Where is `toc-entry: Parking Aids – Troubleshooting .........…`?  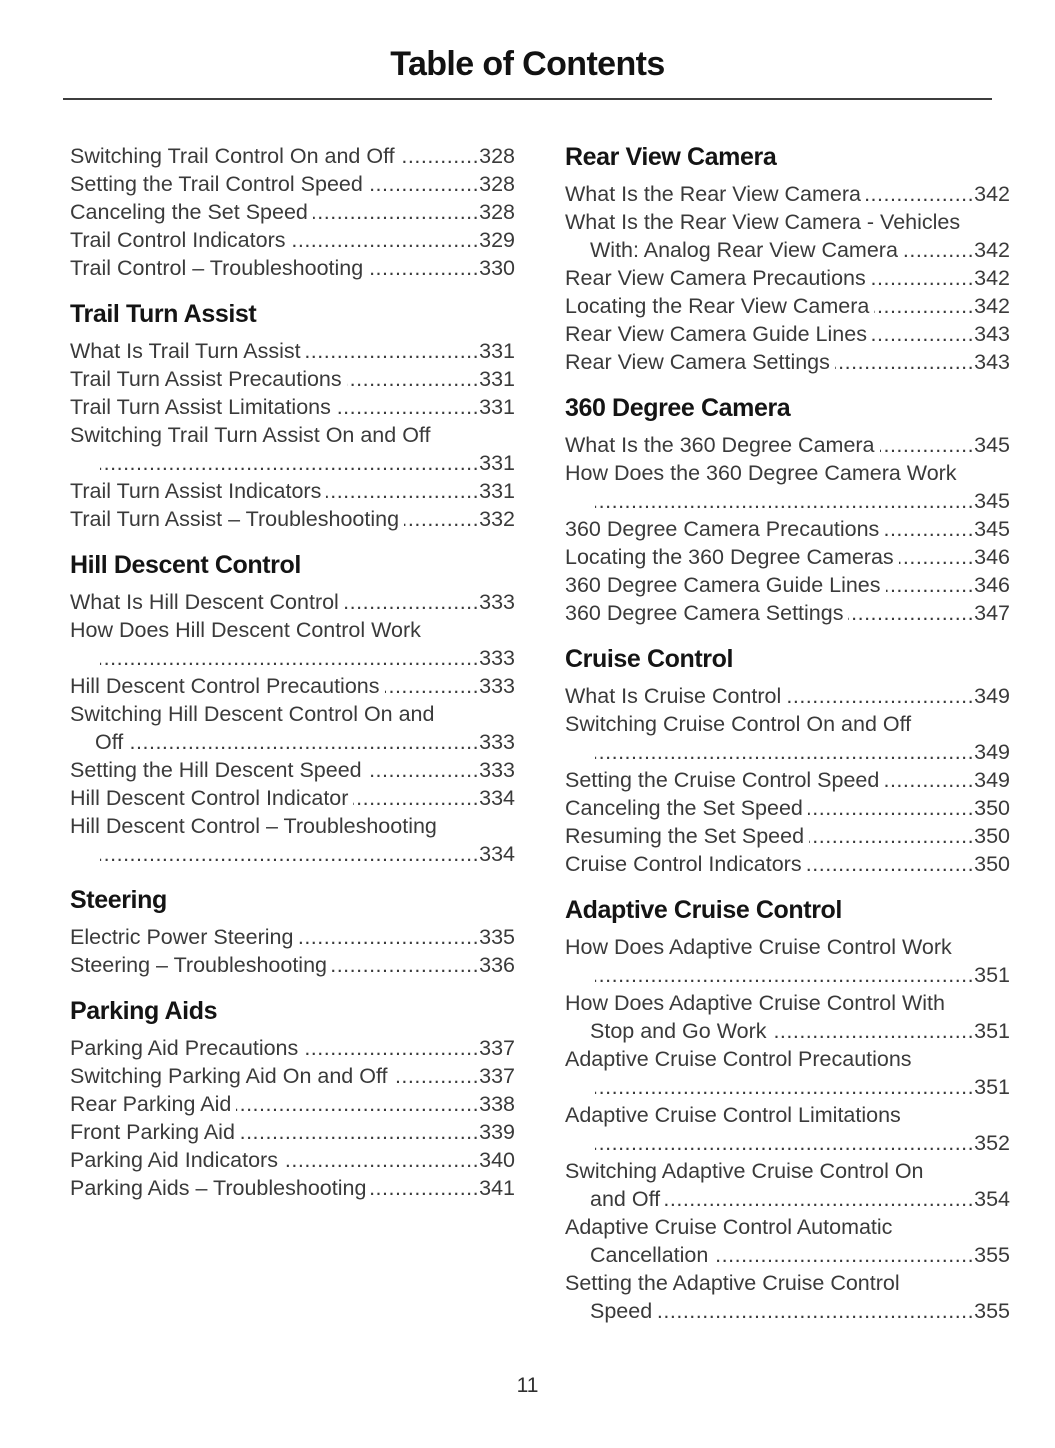
toc-entry: Parking Aids – Troubleshooting .........… is located at coordinates (292, 1188).